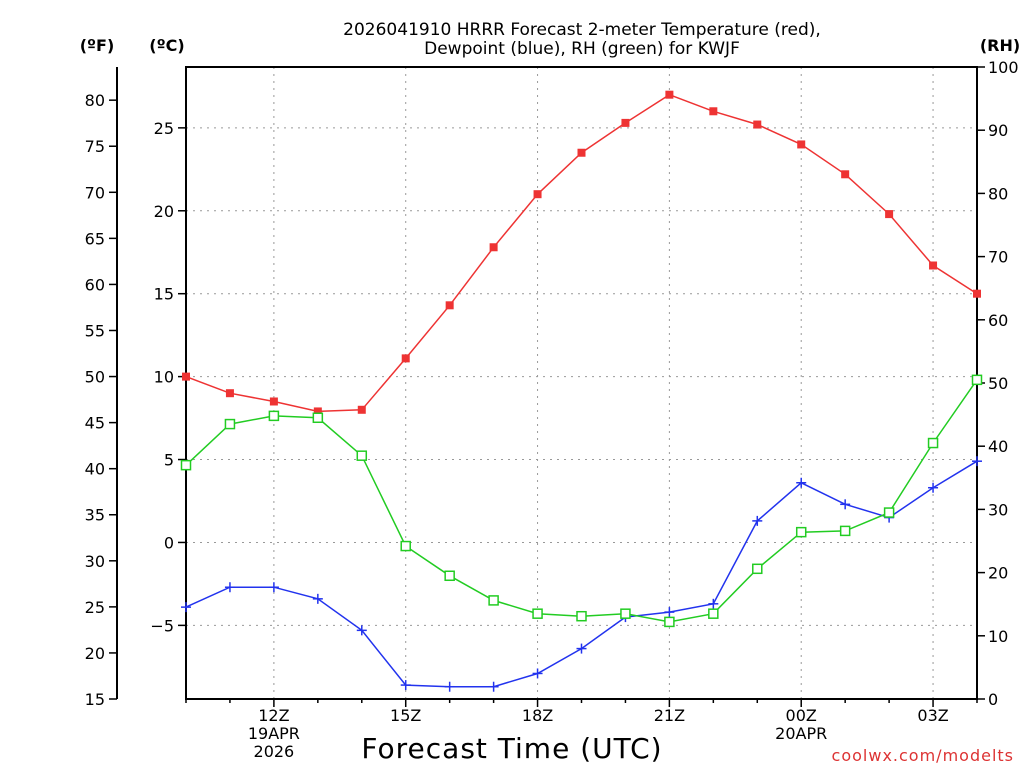 This screenshot has height=768, width=1024. I want to click on rh-tick-label: 10, so click(998, 636).